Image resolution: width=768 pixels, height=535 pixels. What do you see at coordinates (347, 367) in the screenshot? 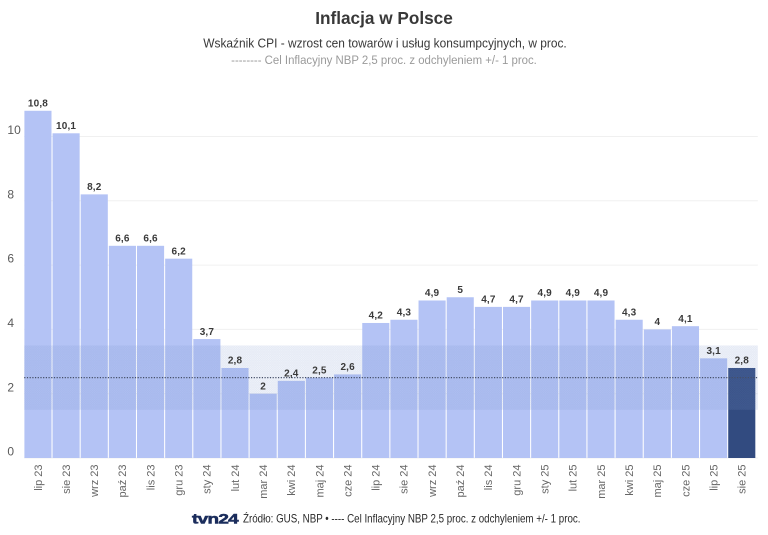
I see `svg-text: 2,6` at bounding box center [347, 367].